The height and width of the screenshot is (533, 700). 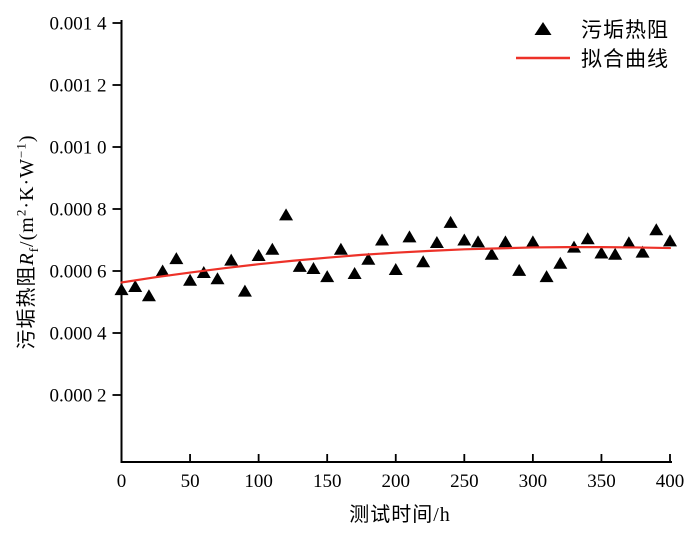 What do you see at coordinates (21, 212) in the screenshot?
I see `y-axis-unit-m-exp: 2` at bounding box center [21, 212].